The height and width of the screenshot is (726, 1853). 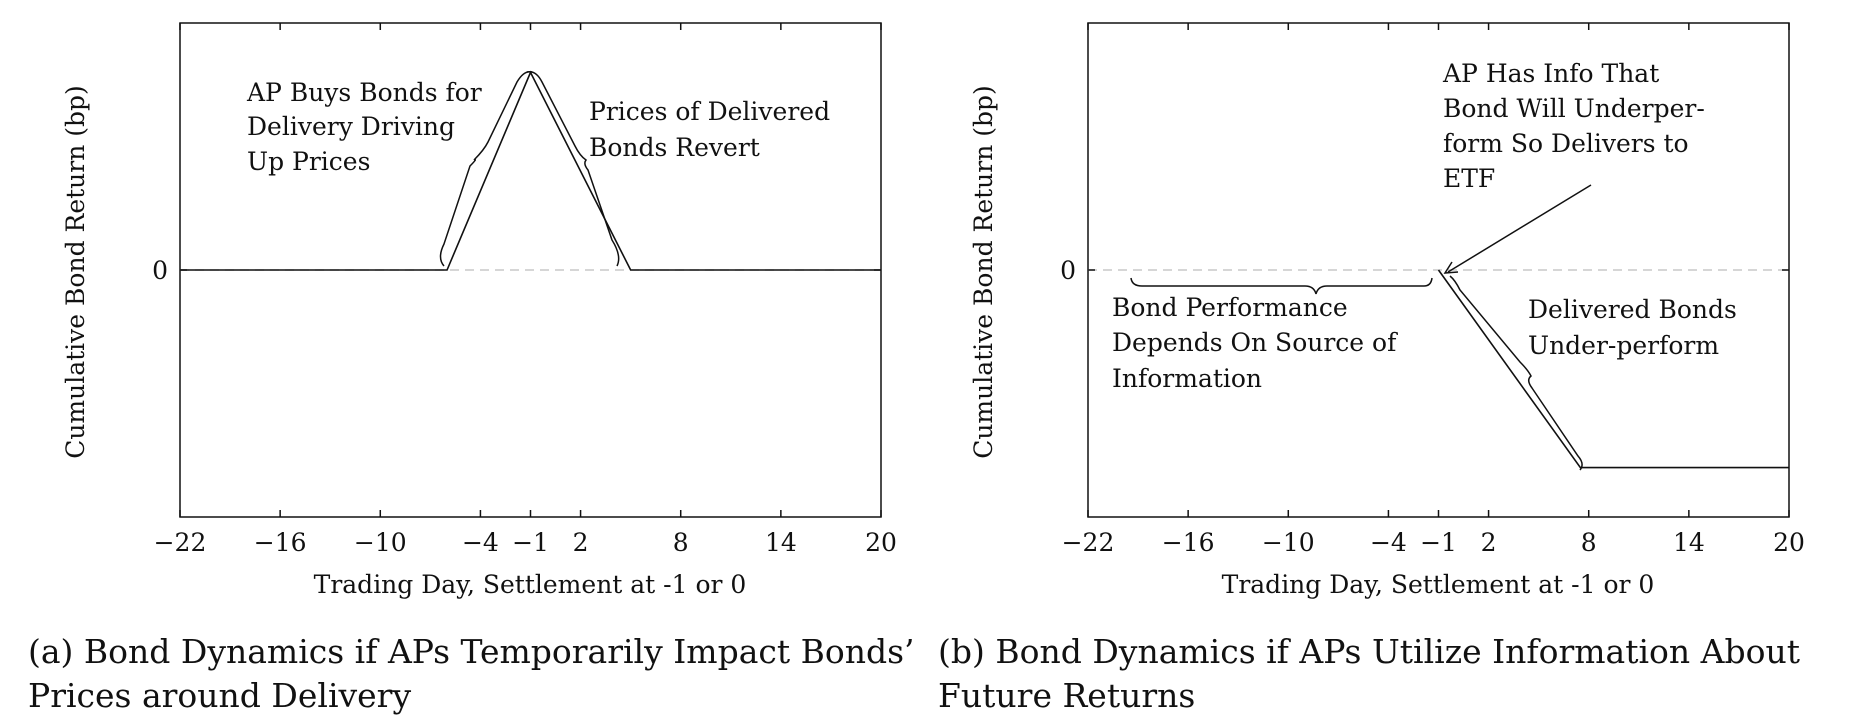 I want to click on panel-b-x-tick-label: 2, so click(x=1489, y=542).